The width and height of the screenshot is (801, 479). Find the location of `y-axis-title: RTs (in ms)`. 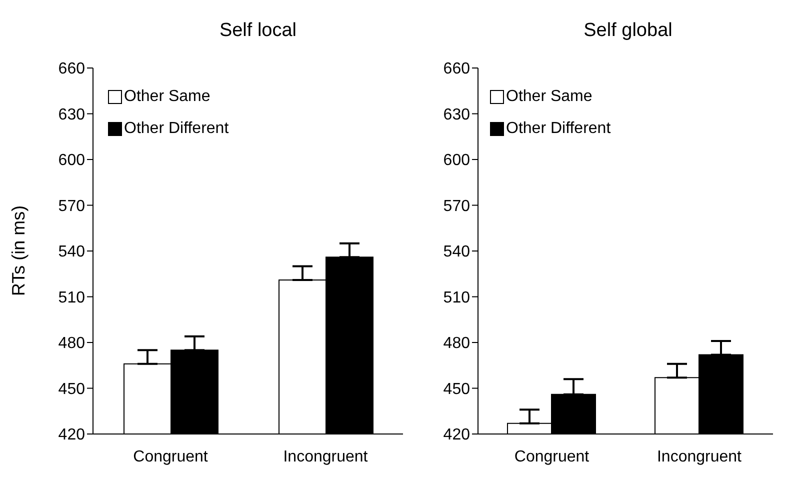

y-axis-title: RTs (in ms) is located at coordinates (18, 250).